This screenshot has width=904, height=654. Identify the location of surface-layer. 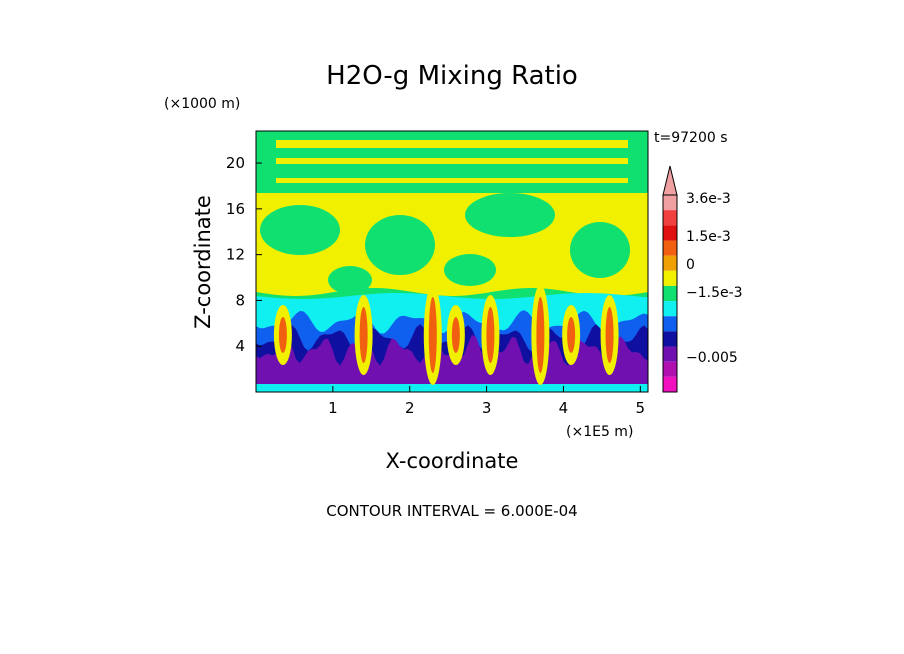
(452, 388).